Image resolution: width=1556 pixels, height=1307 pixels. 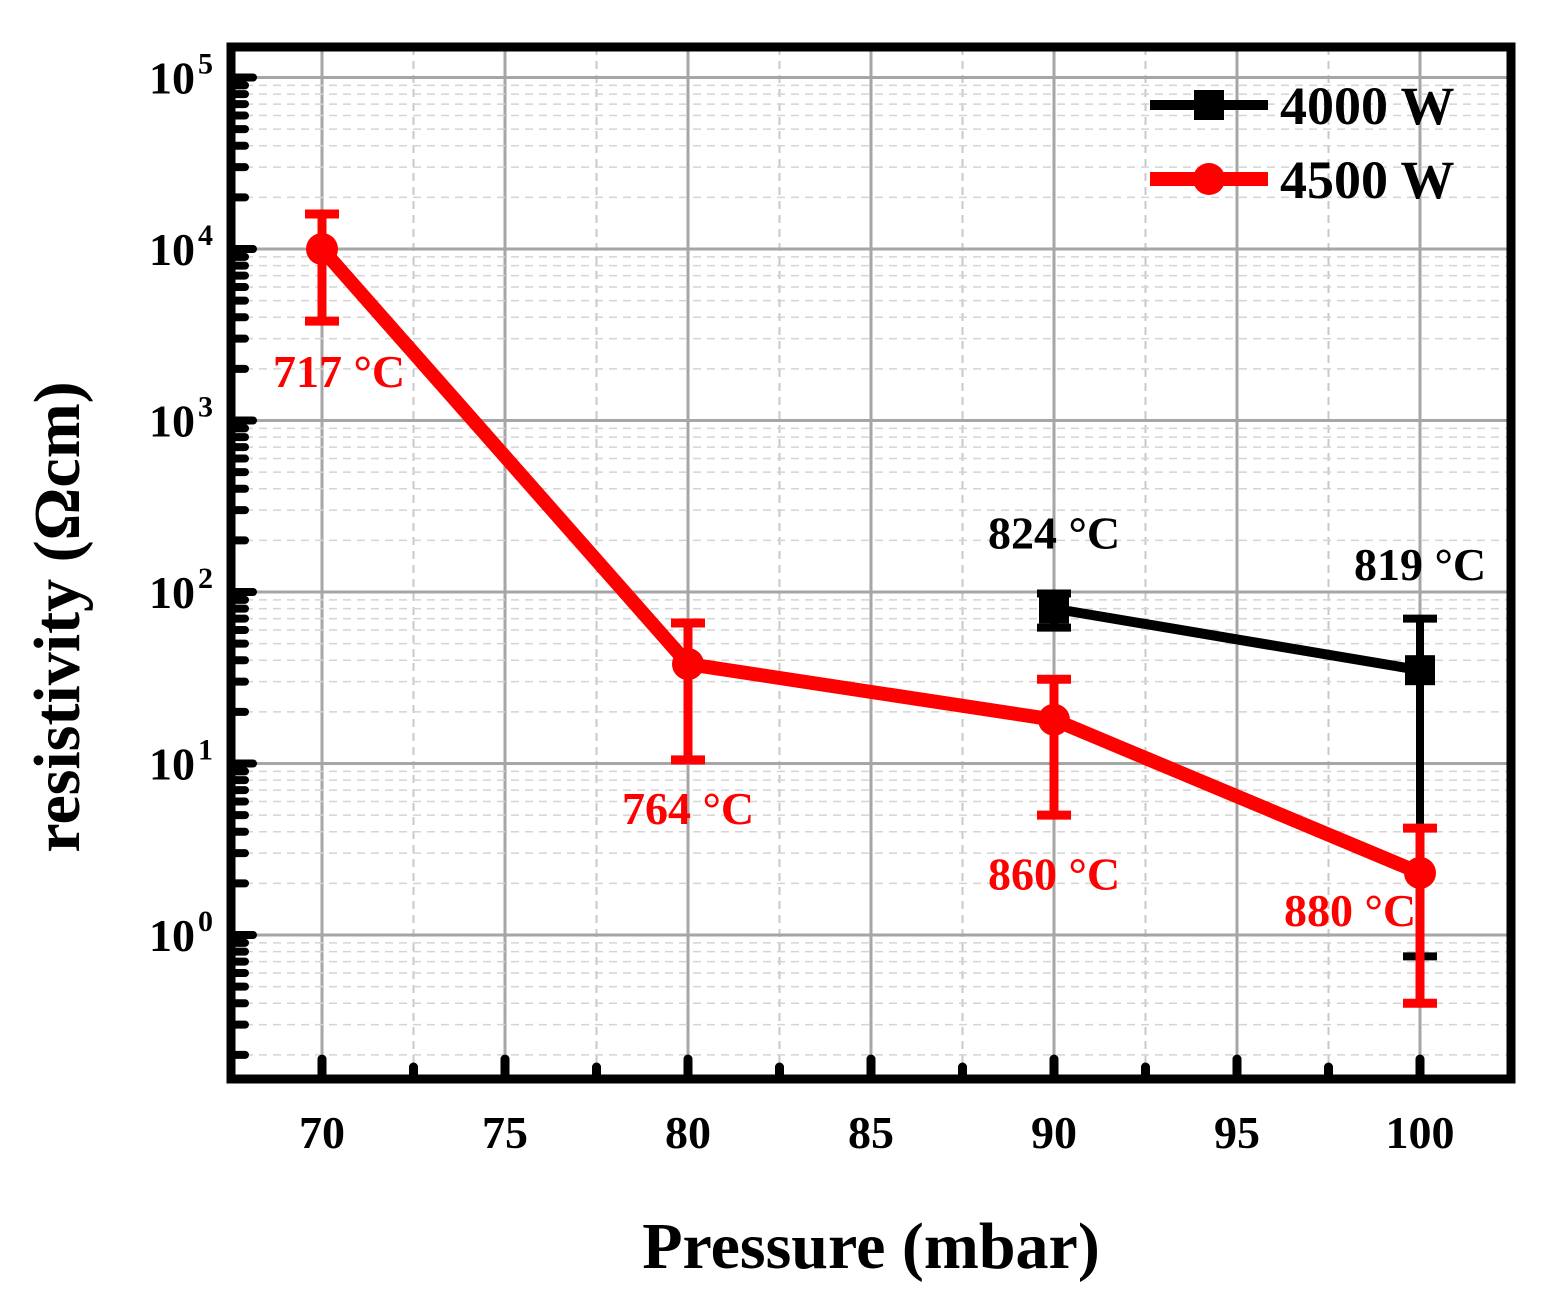 What do you see at coordinates (1420, 1132) in the screenshot?
I see `x-tick-label: 100` at bounding box center [1420, 1132].